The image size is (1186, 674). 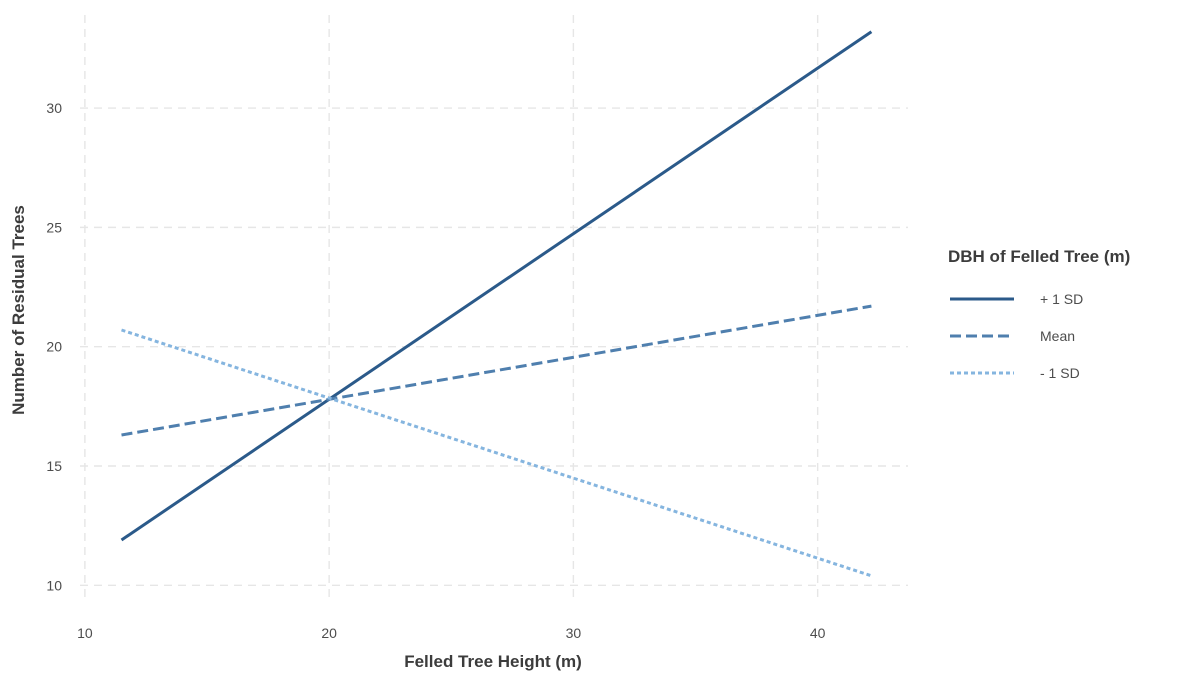 I want to click on y-tick-label: 30, so click(x=54, y=108).